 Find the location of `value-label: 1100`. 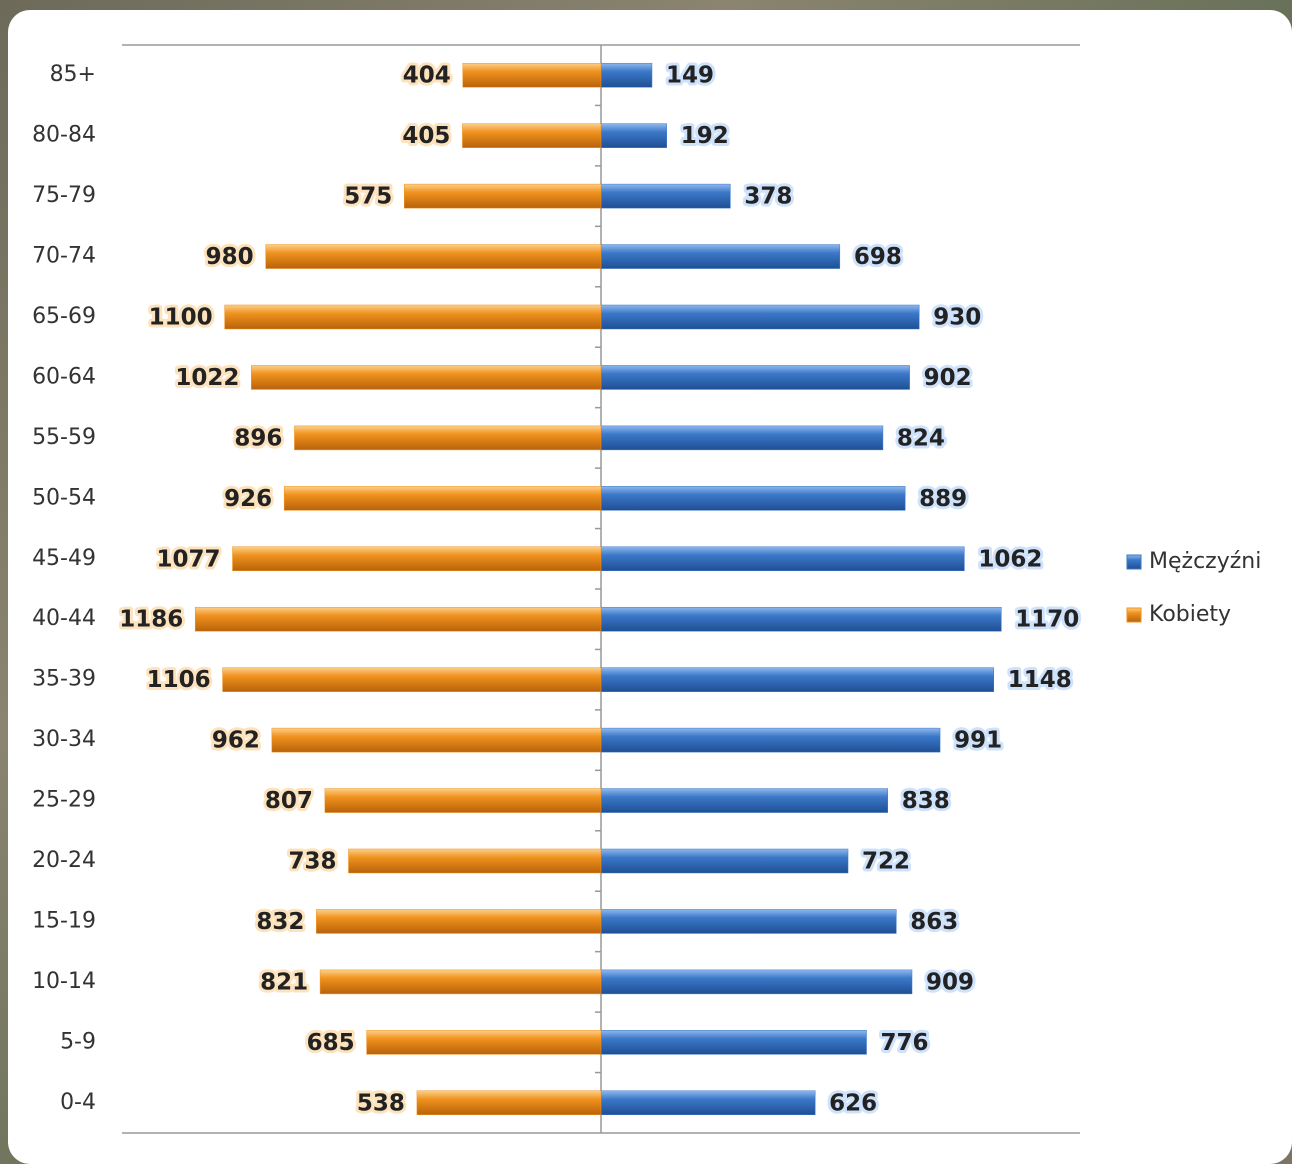

value-label: 1100 is located at coordinates (181, 318).